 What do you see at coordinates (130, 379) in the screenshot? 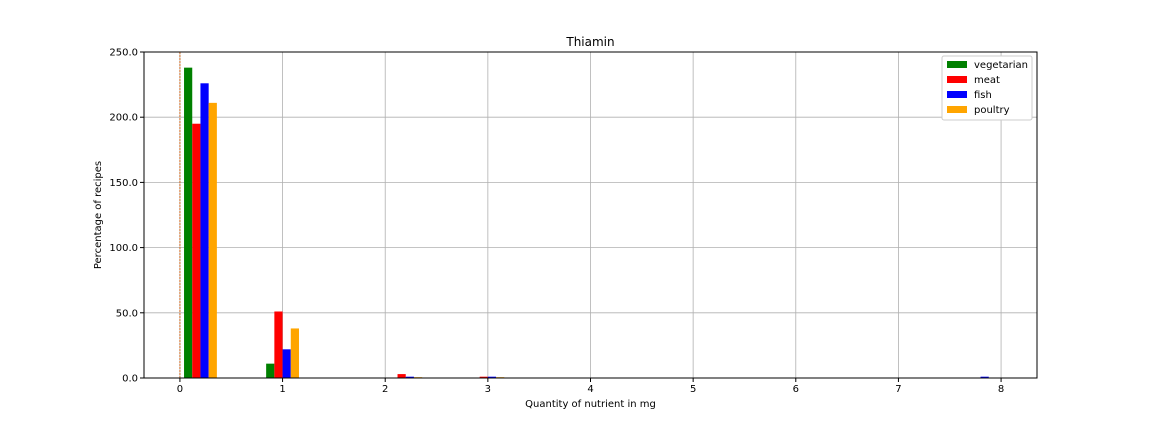
I see `y-tick-label: 0.0` at bounding box center [130, 379].